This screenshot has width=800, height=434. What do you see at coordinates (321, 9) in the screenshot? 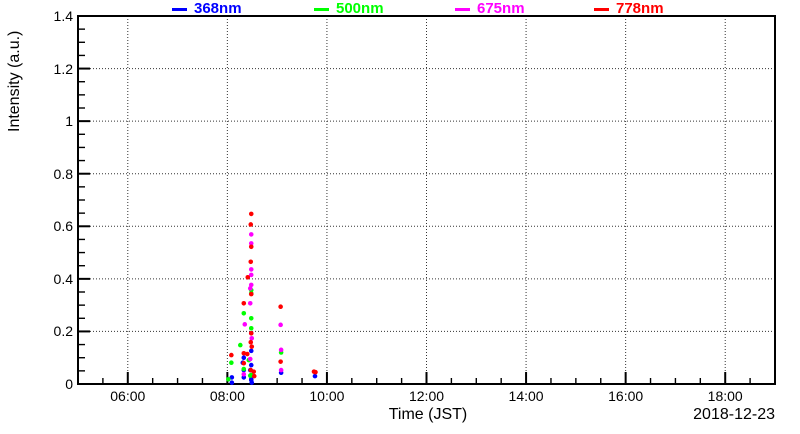
I see `legend-line-swatch-500nm` at bounding box center [321, 9].